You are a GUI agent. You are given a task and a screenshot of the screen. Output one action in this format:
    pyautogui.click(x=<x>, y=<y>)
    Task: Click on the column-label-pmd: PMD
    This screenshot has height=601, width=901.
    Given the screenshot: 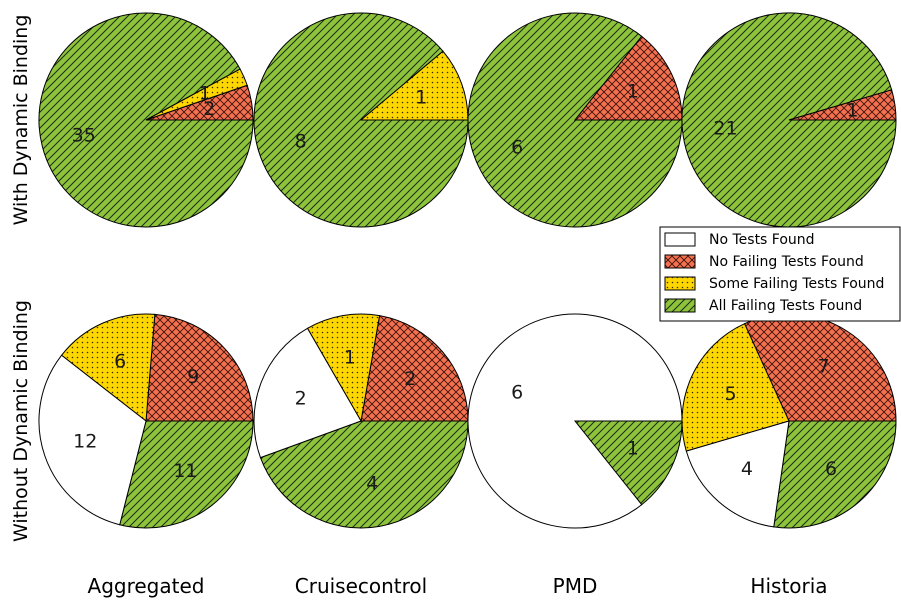 What is the action you would take?
    pyautogui.click(x=575, y=586)
    